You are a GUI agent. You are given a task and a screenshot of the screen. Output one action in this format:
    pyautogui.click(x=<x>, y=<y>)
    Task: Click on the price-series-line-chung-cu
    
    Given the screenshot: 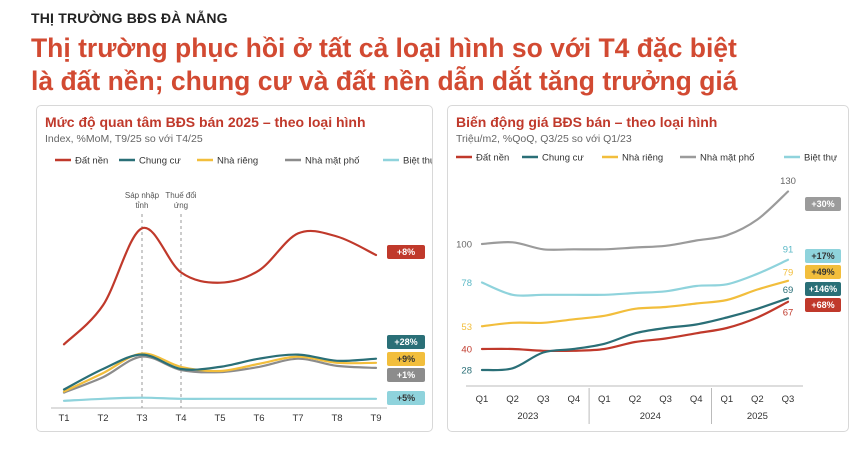 What is the action you would take?
    pyautogui.click(x=635, y=334)
    